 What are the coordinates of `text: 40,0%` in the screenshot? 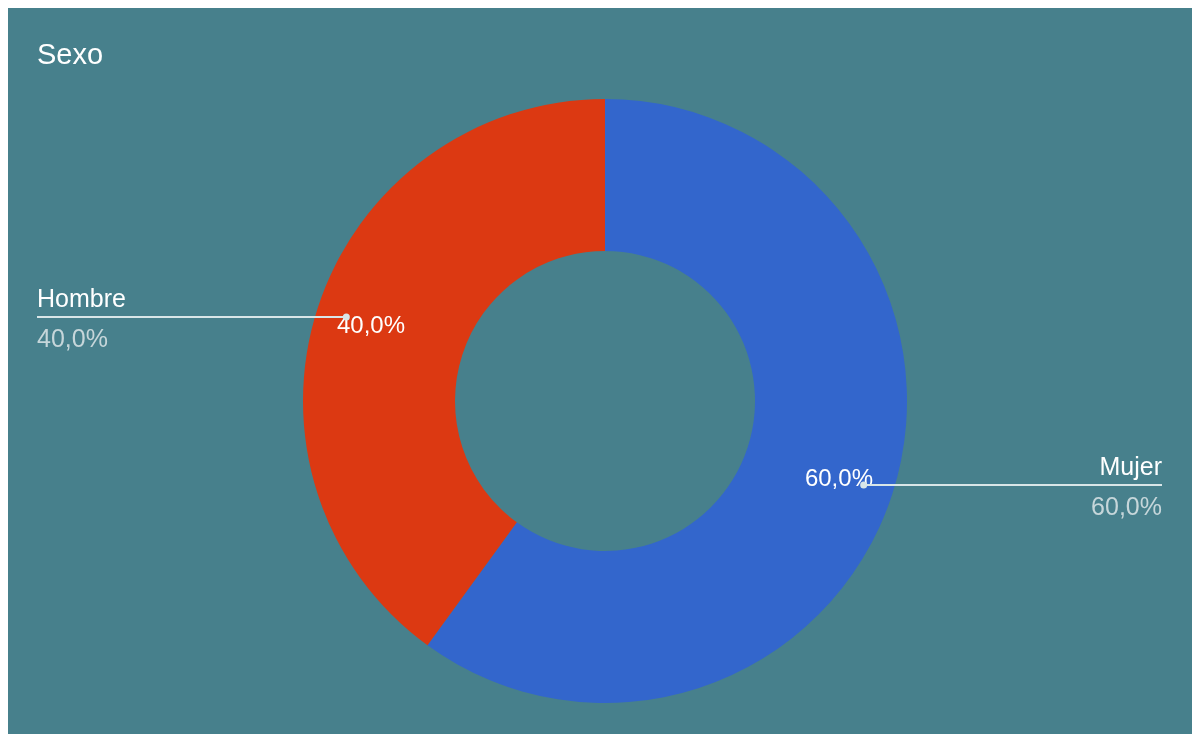 It's located at (72, 337).